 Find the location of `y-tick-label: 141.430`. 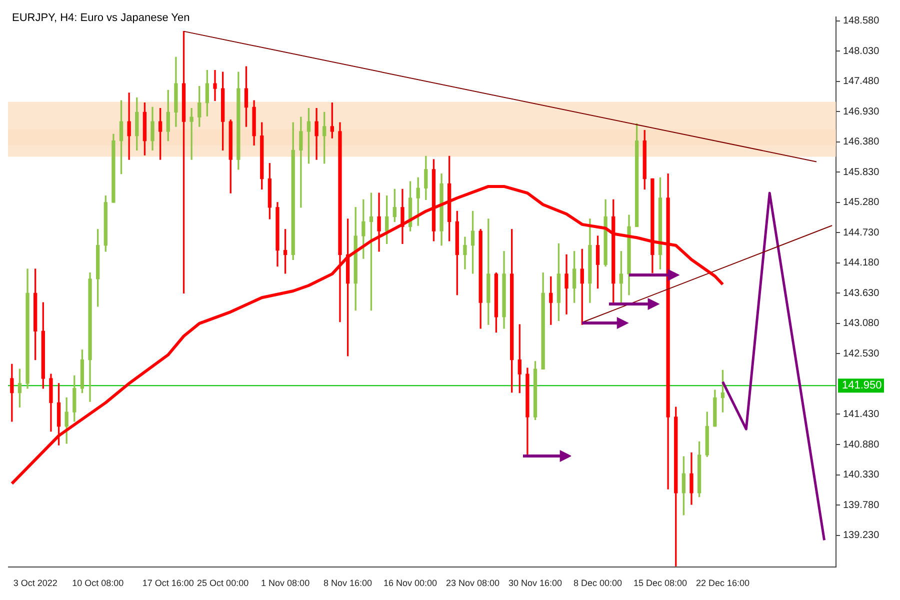

y-tick-label: 141.430 is located at coordinates (861, 414).